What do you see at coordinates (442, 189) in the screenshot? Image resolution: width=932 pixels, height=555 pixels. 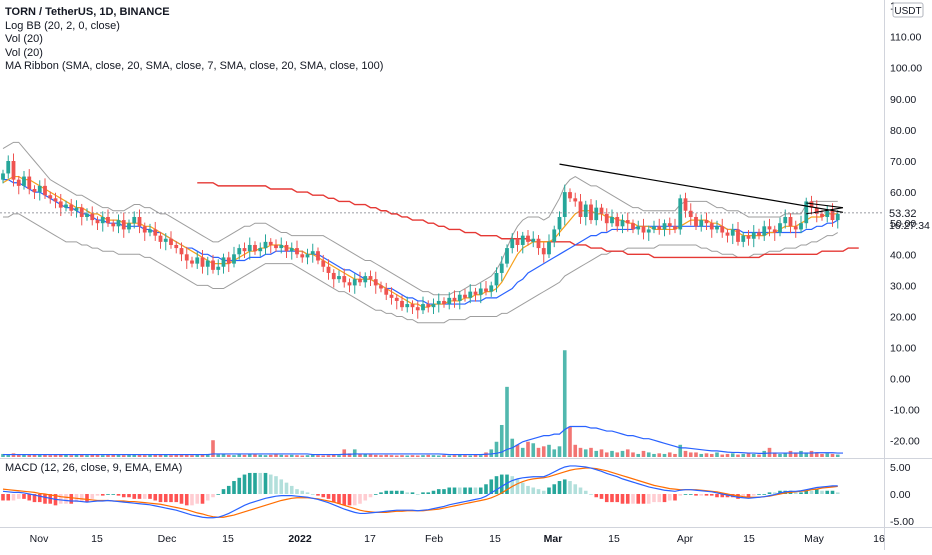 I see `drawn-lines` at bounding box center [442, 189].